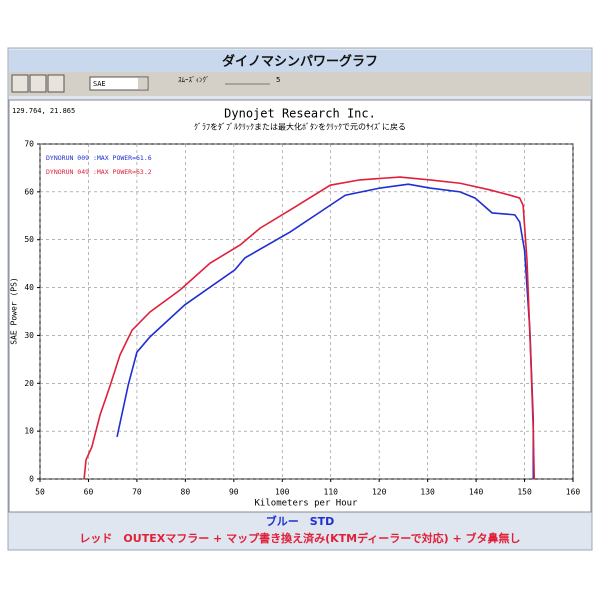  What do you see at coordinates (300, 127) in the screenshot?
I see `chart-subtitle: ｸﾞﾗﾌをﾀﾞﾌﾞﾙｸﾘｯｸまたは最大化ﾎﾞﾀﾝをｸﾘｯｸで元のｻｲｽﾞに戻る` at bounding box center [300, 127].